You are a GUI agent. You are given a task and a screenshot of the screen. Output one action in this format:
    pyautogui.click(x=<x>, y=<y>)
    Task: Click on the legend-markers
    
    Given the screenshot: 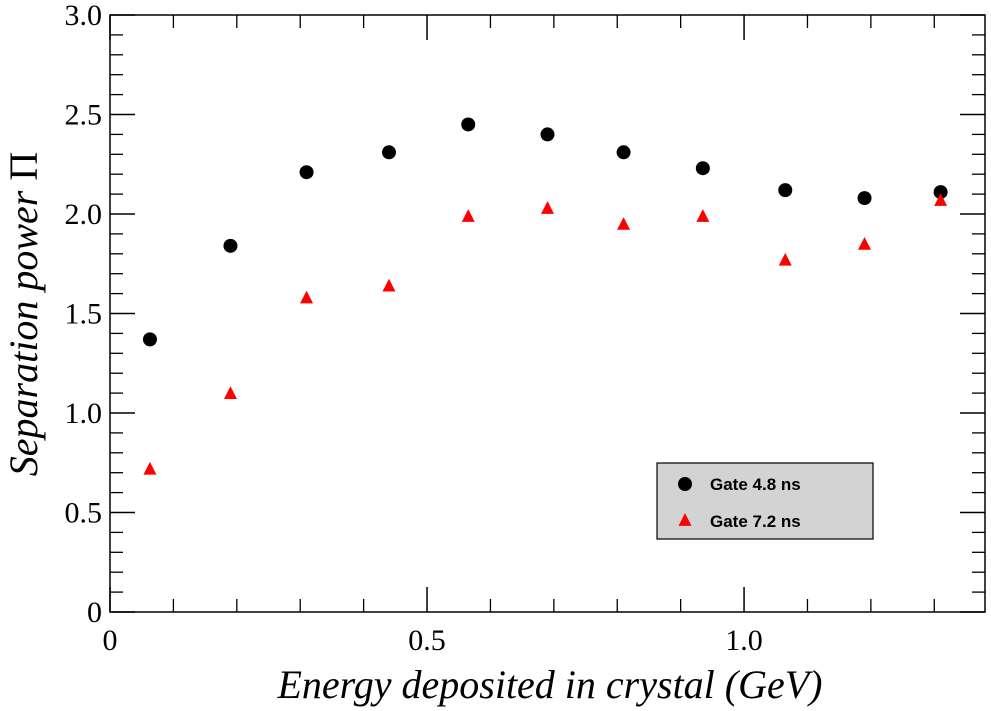 What is the action you would take?
    pyautogui.click(x=685, y=501)
    